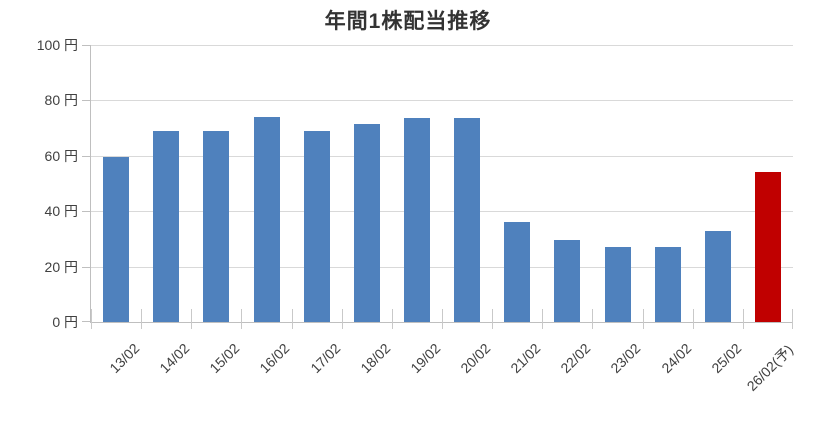 This screenshot has height=424, width=816. I want to click on y-axis-label-100: 100 円, so click(57, 45).